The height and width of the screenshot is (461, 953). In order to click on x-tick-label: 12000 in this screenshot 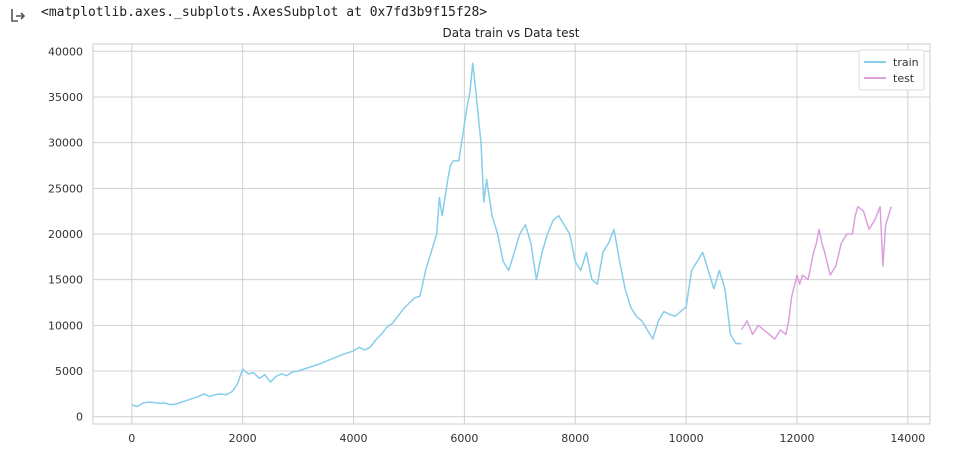, I will do `click(796, 438)`.